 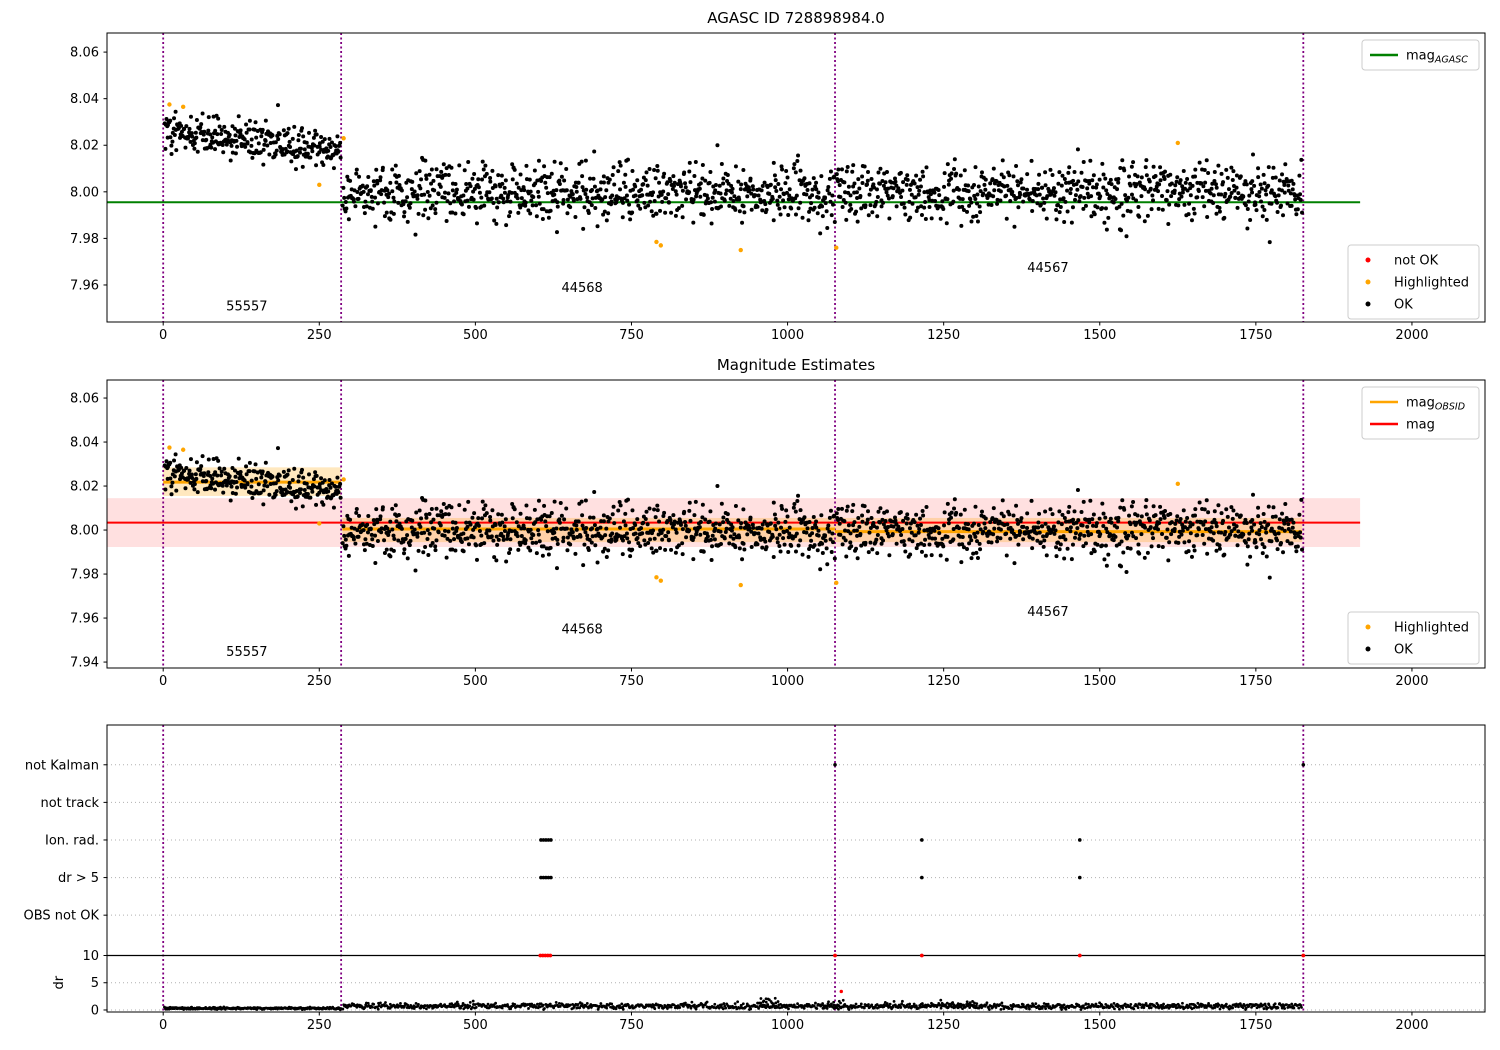 I want to click on y-tick-label: 5, so click(x=95, y=983).